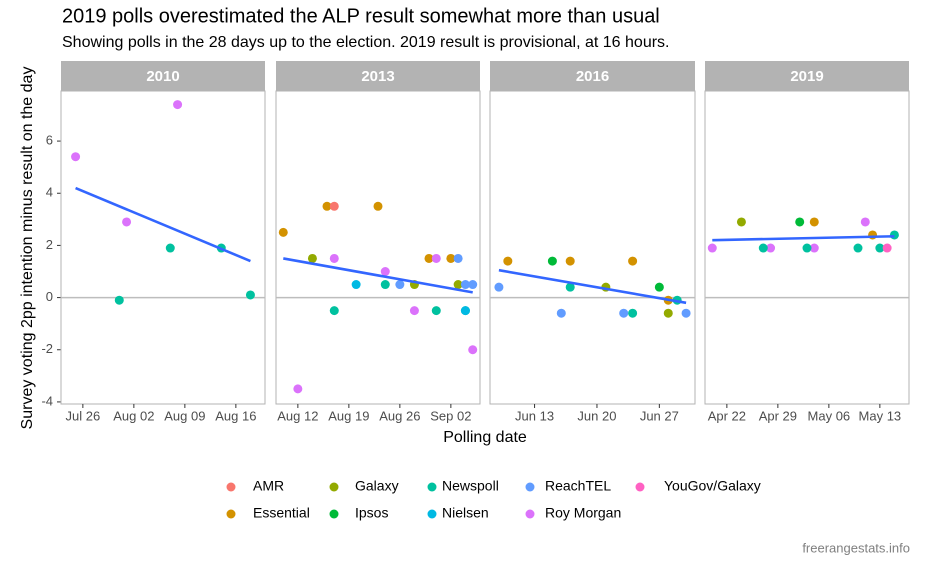  Describe the element at coordinates (778, 415) in the screenshot. I see `x-tick-label: Apr 29` at that location.